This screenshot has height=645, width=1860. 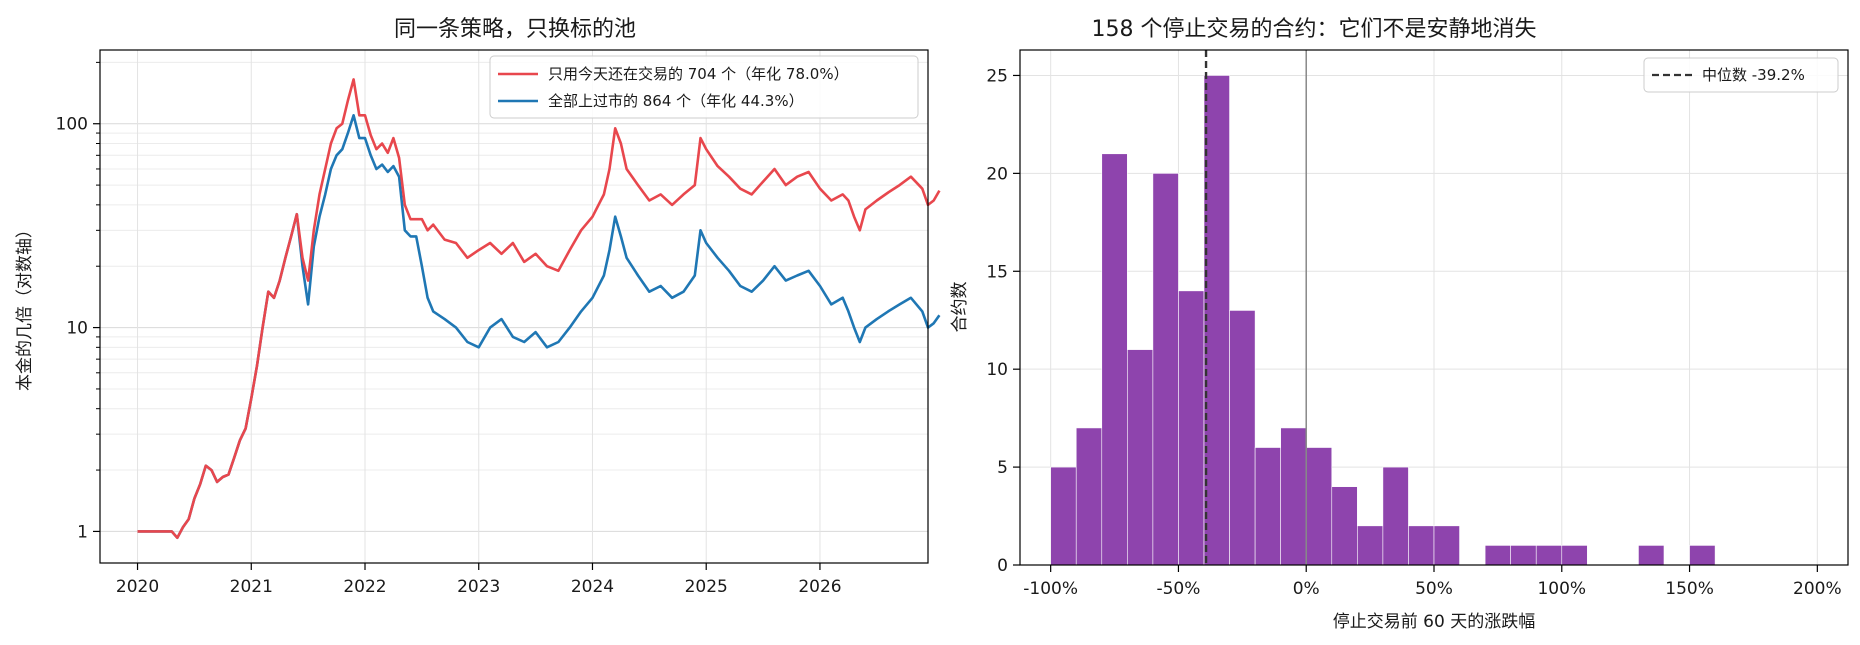 I want to click on x-tick-label: 100%, so click(x=1561, y=589).